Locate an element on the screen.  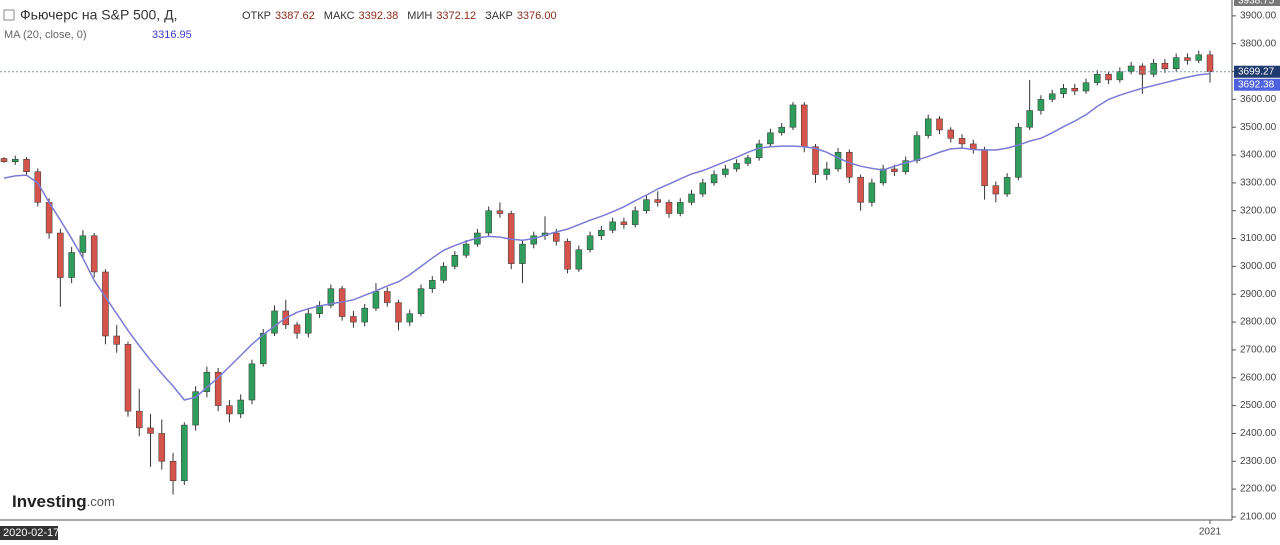
y-tick-label: 2500.00 is located at coordinates (1258, 405).